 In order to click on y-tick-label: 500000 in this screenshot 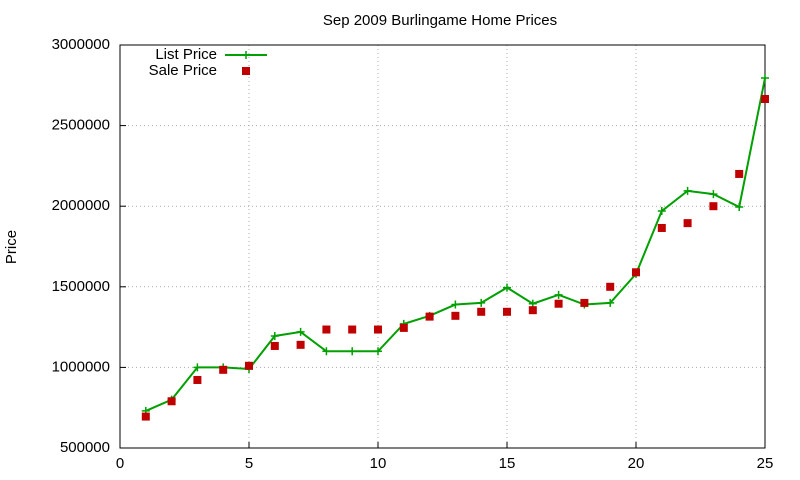, I will do `click(85, 447)`.